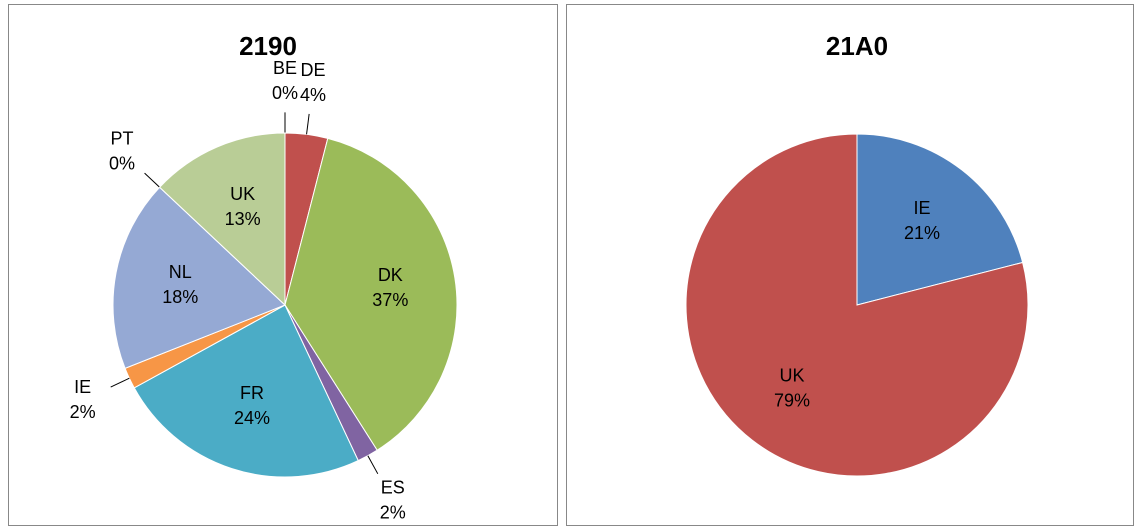 This screenshot has width=1139, height=528. I want to click on value-label: 21%, so click(922, 233).